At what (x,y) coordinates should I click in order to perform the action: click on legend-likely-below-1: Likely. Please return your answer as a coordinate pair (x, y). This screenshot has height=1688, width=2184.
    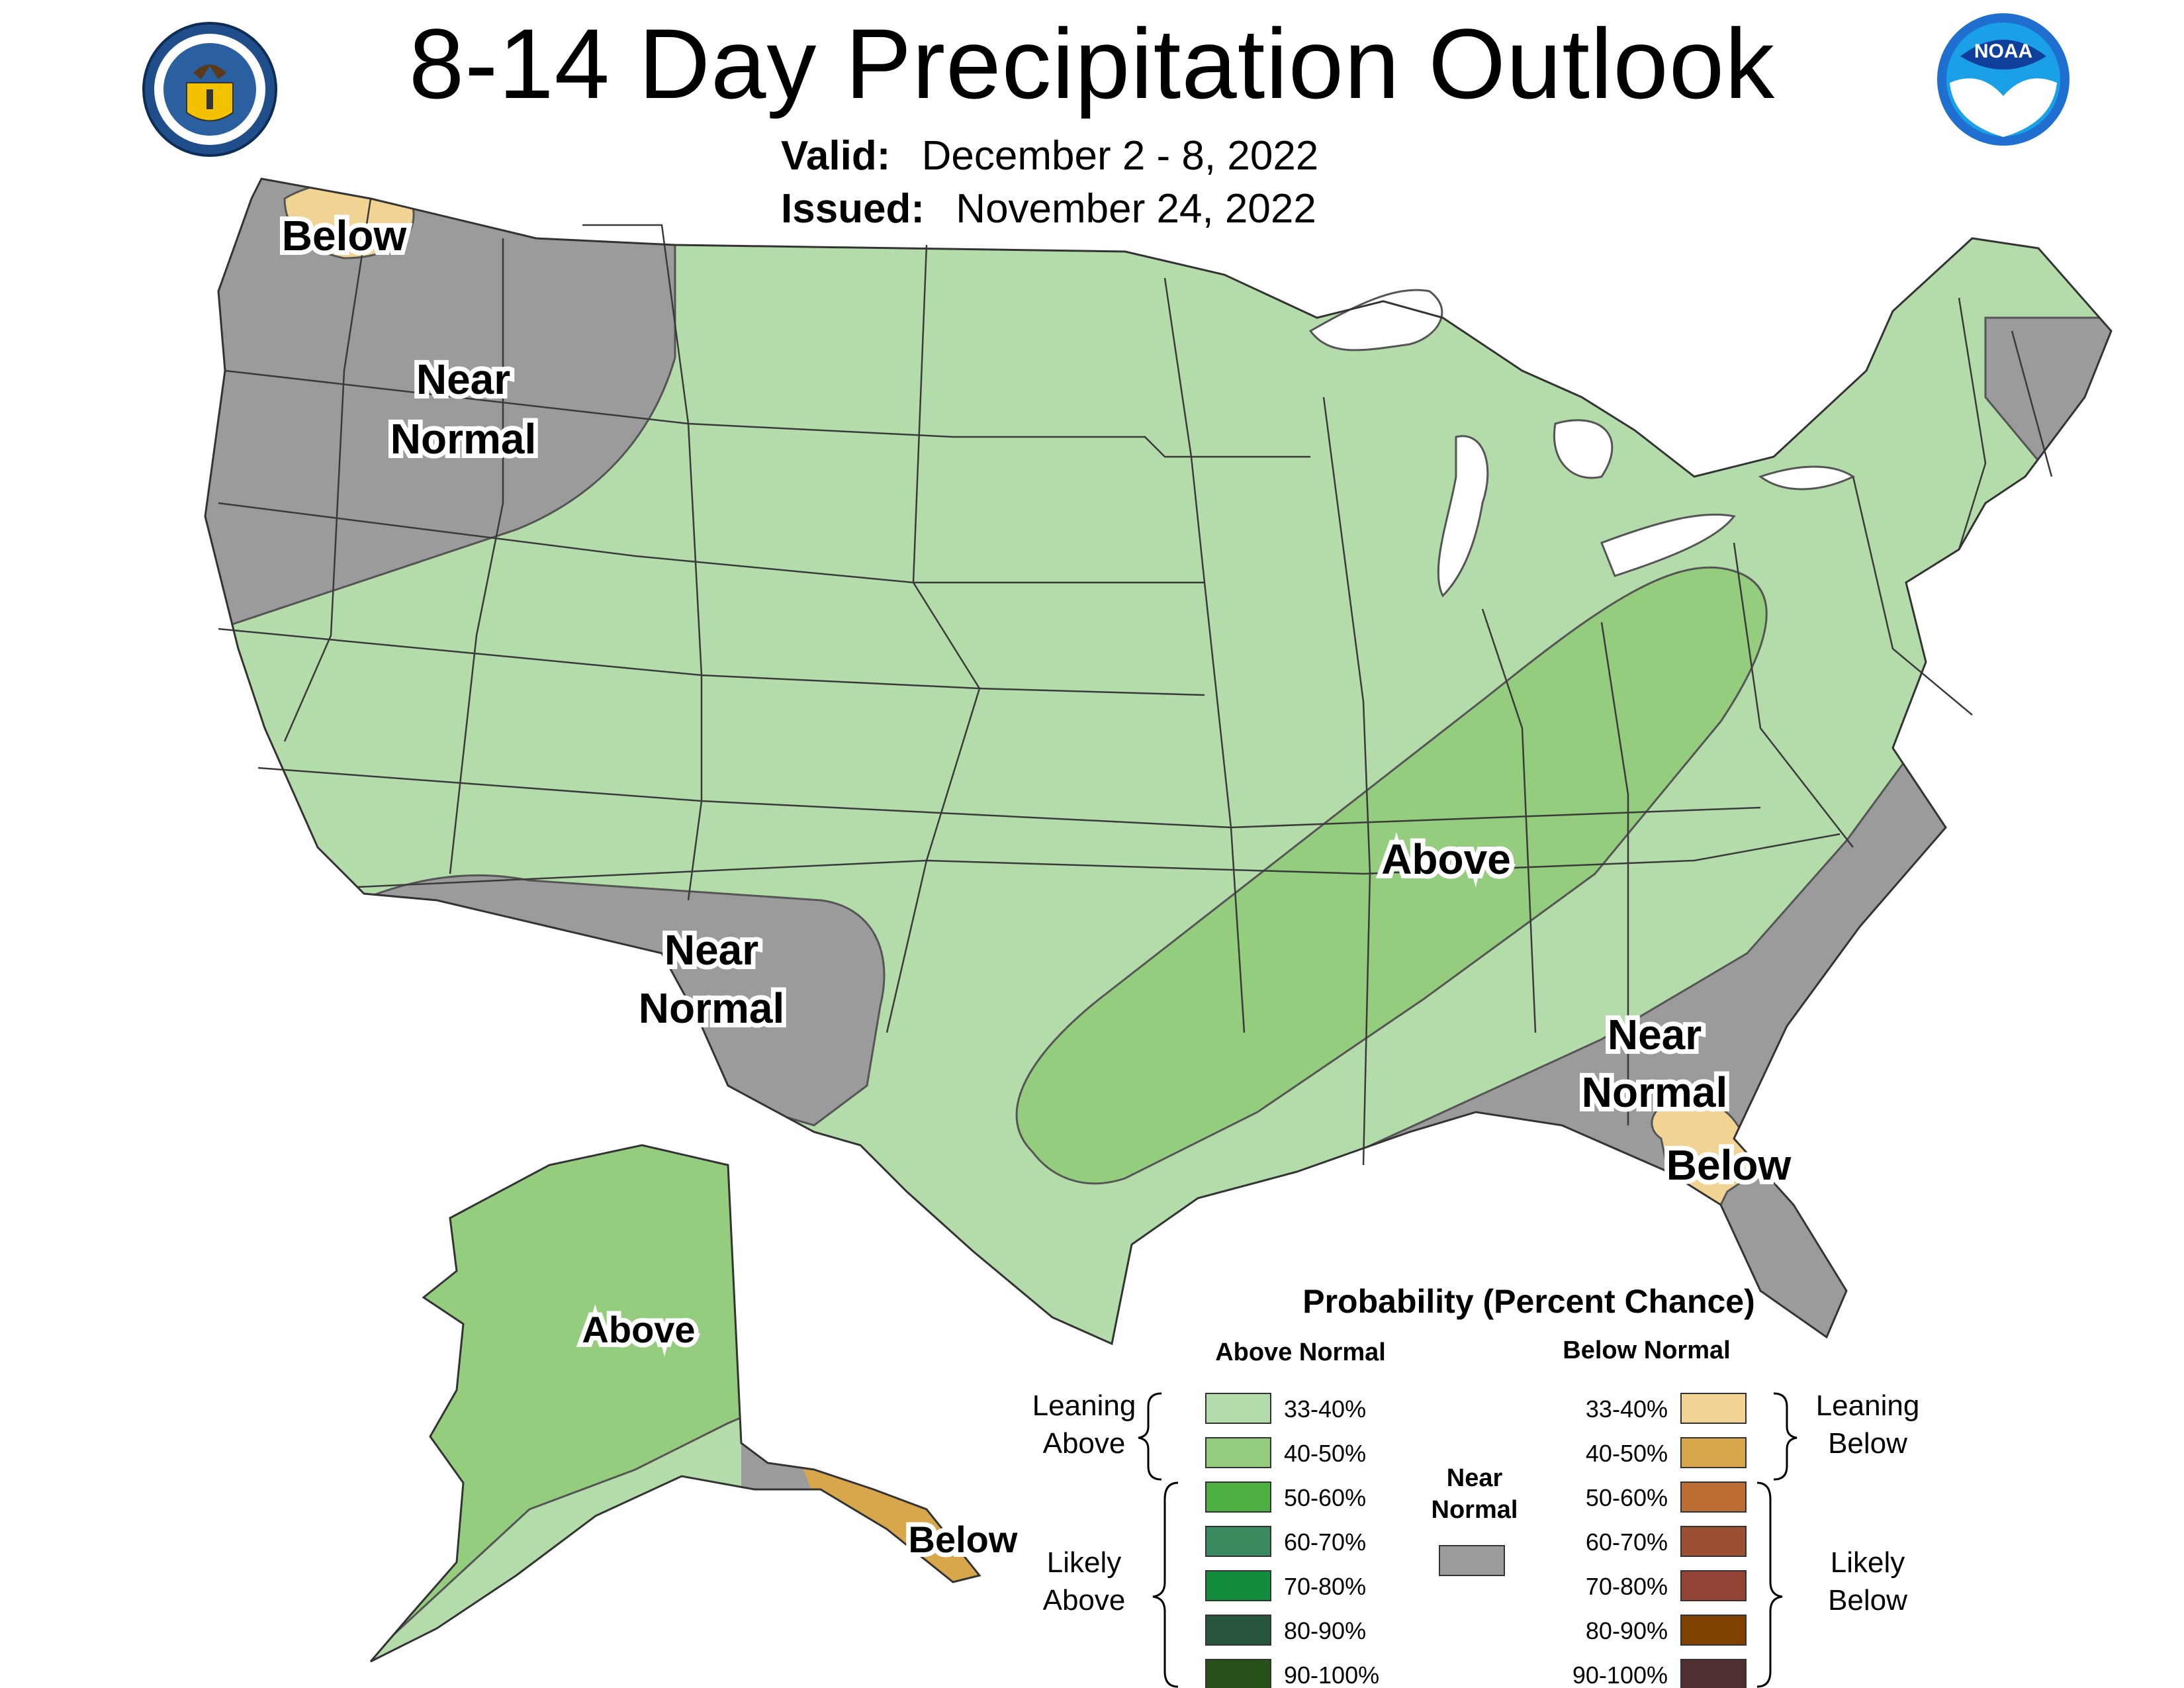
    Looking at the image, I should click on (1868, 1562).